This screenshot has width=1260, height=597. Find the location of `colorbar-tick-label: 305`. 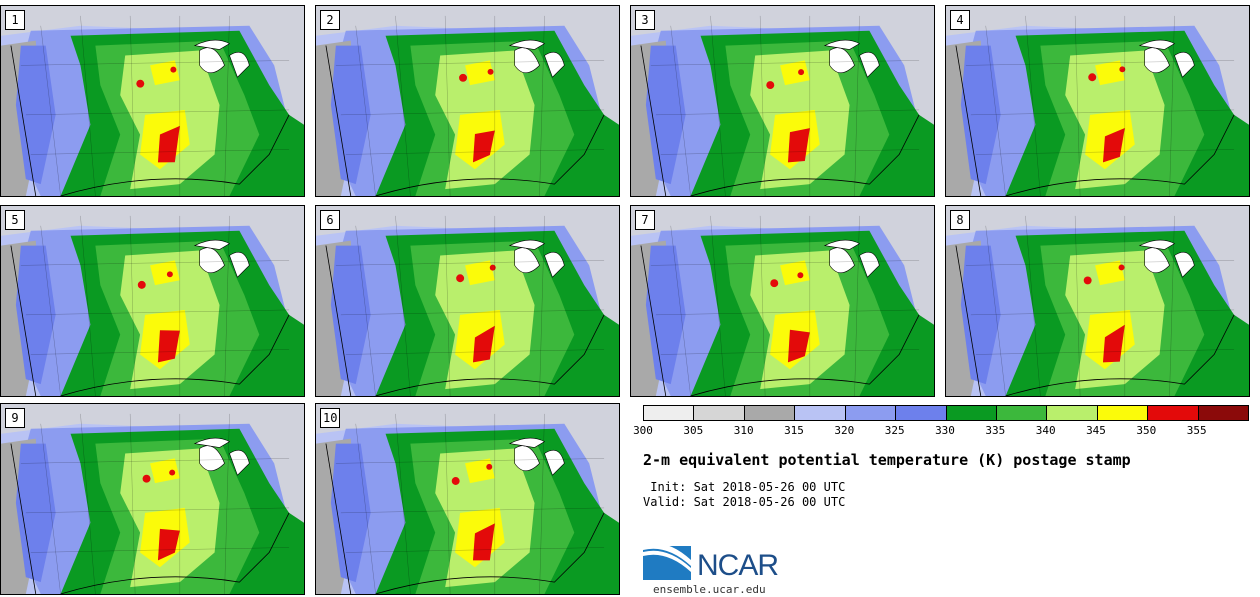

colorbar-tick-label: 305 is located at coordinates (693, 430).